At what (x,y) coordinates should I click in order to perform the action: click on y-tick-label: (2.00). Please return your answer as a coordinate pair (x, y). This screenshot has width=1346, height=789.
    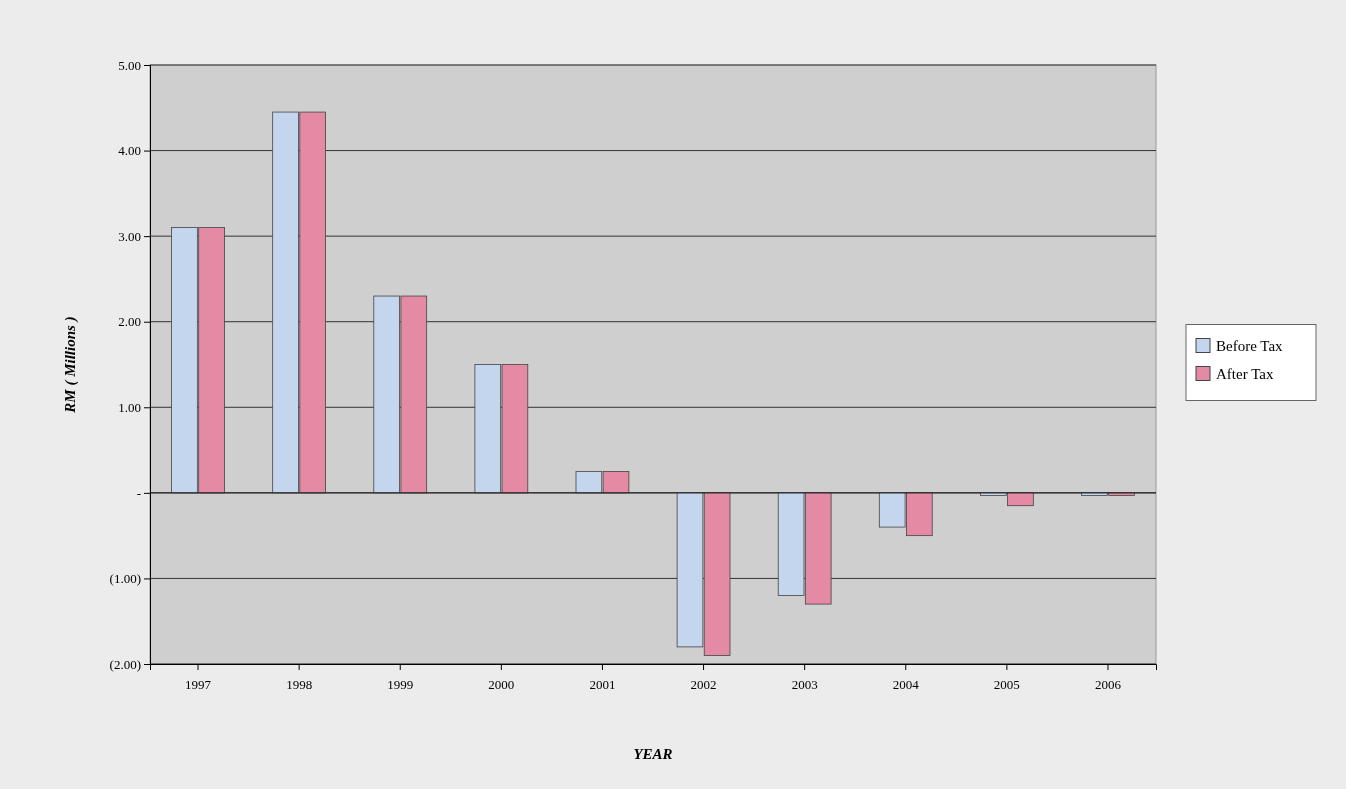
    Looking at the image, I should click on (125, 664).